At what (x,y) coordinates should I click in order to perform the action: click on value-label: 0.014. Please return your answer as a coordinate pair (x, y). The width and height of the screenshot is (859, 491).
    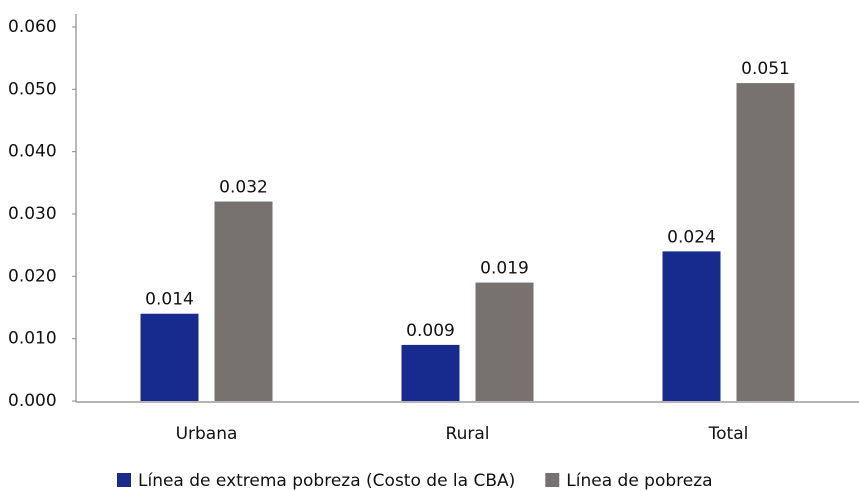
    Looking at the image, I should click on (169, 300).